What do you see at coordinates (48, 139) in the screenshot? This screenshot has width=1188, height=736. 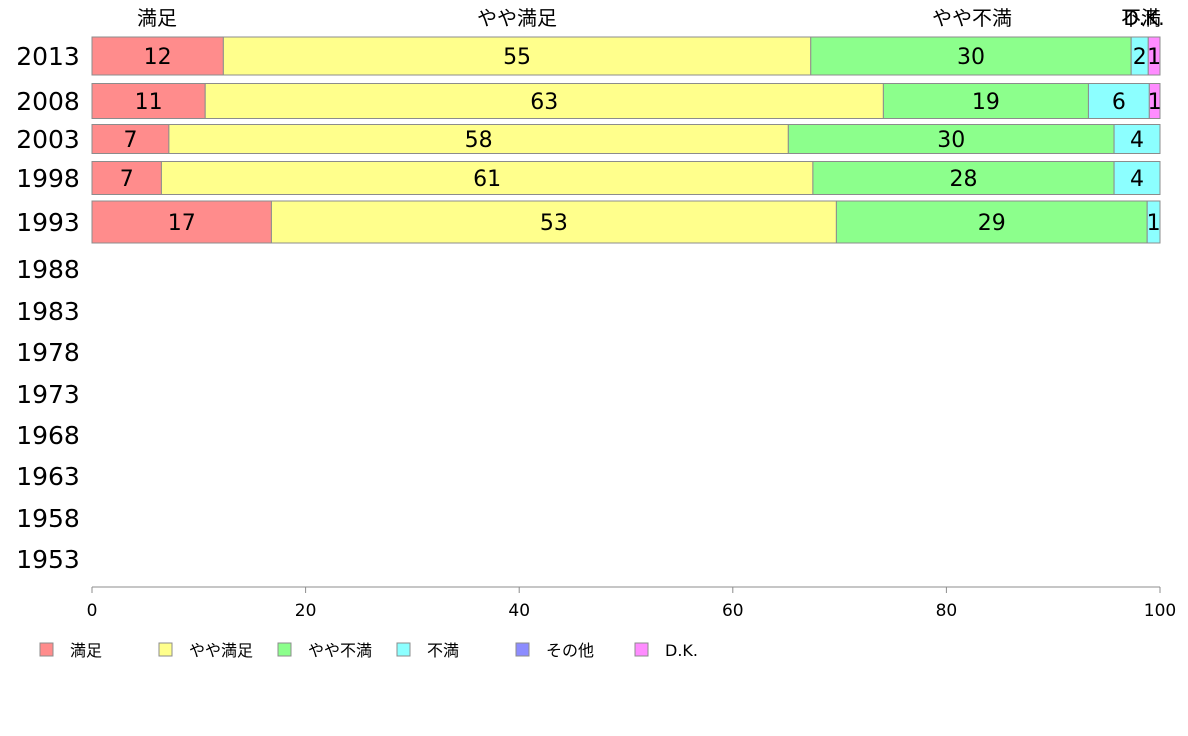 I see `year-label: 2003` at bounding box center [48, 139].